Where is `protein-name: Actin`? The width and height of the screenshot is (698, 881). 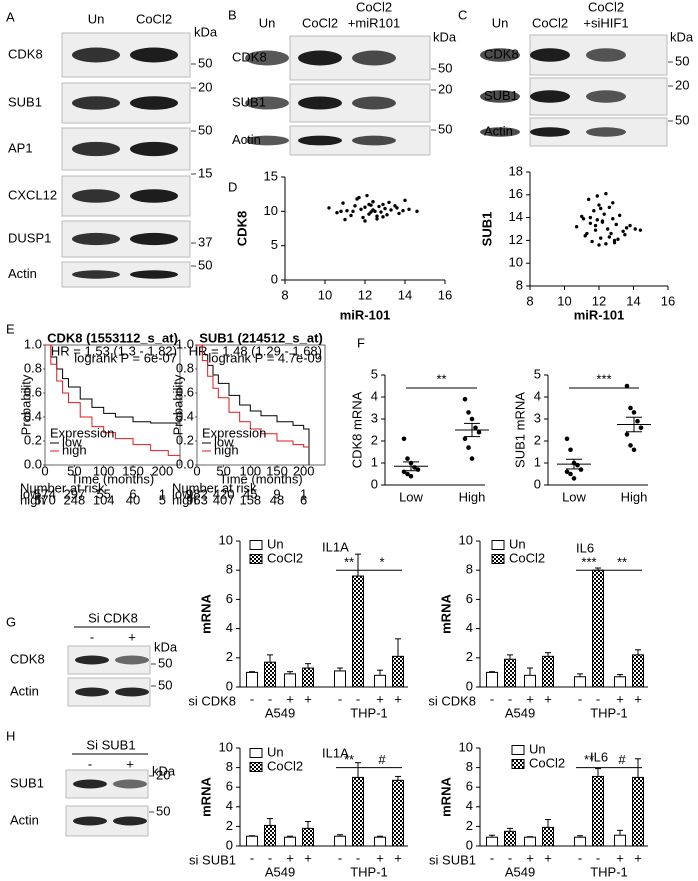
protein-name: Actin is located at coordinates (24, 690).